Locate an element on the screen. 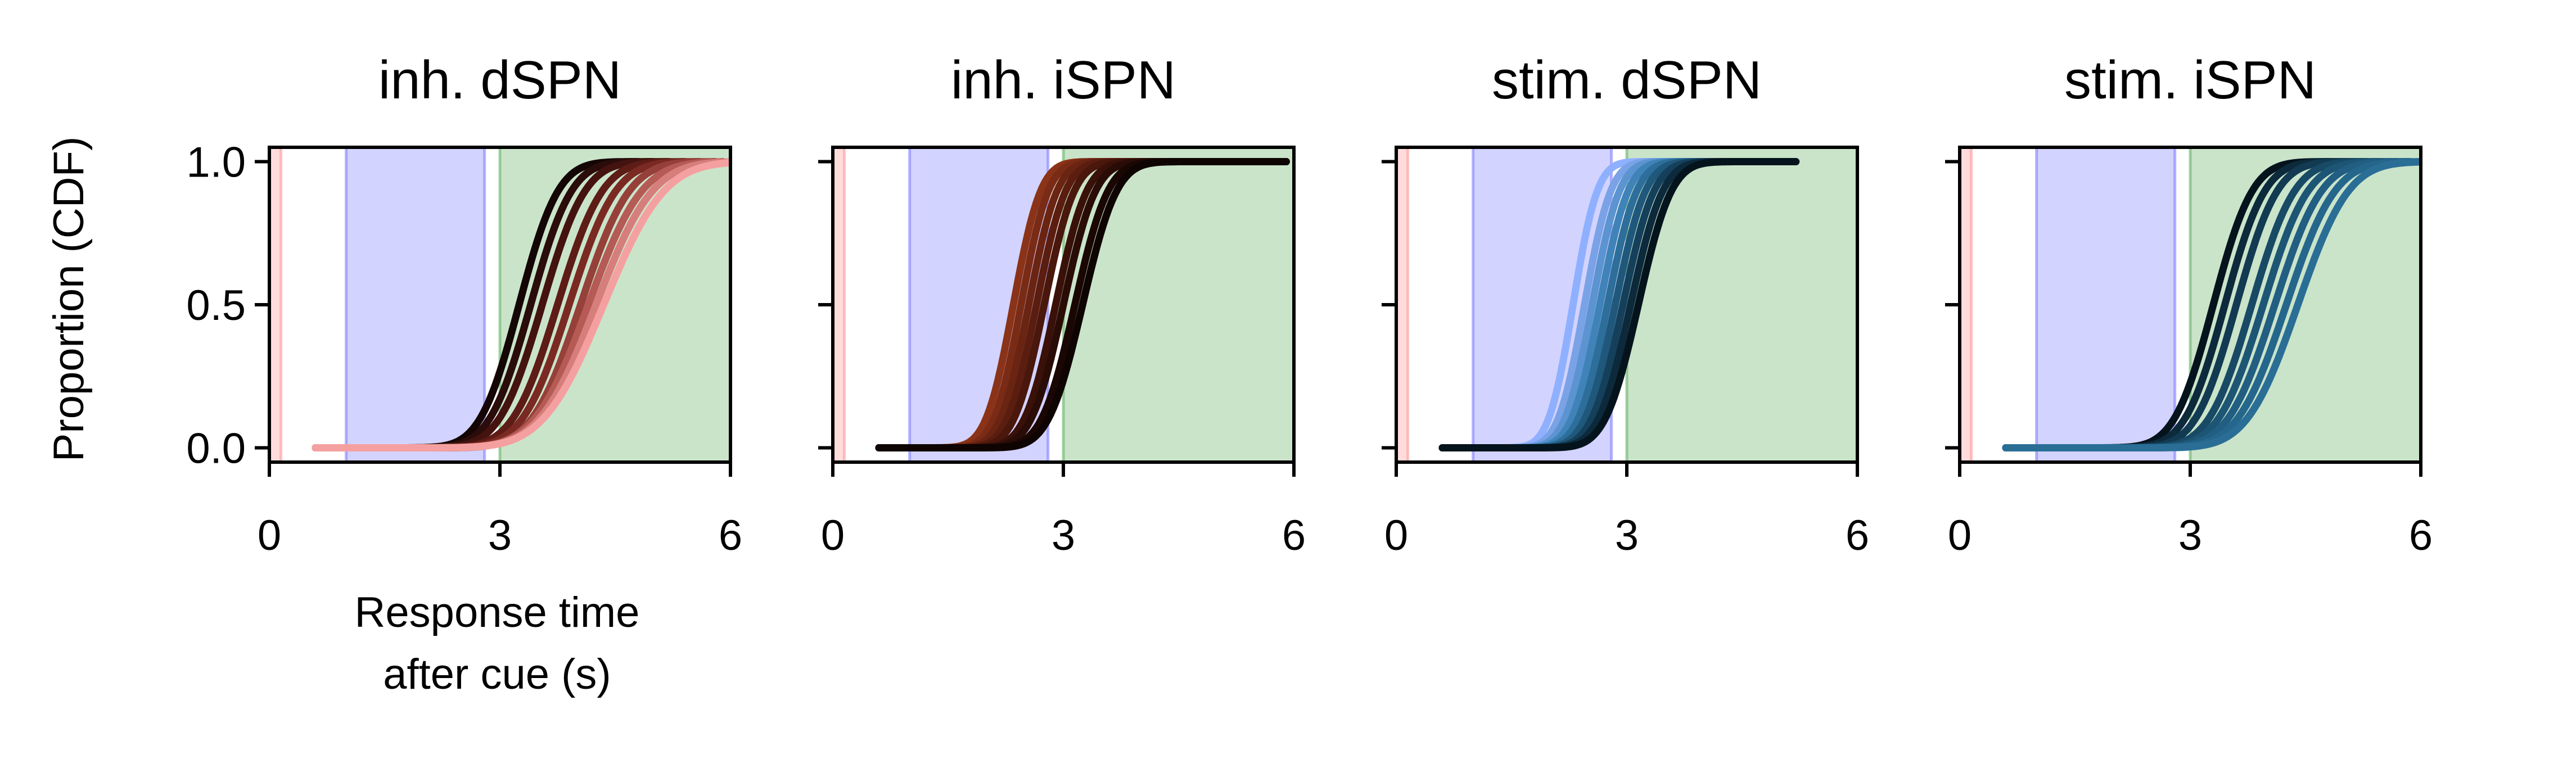  panel-1: 0.0 0.5 1.0 0 3 6 inh. dSPN is located at coordinates (464, 304).